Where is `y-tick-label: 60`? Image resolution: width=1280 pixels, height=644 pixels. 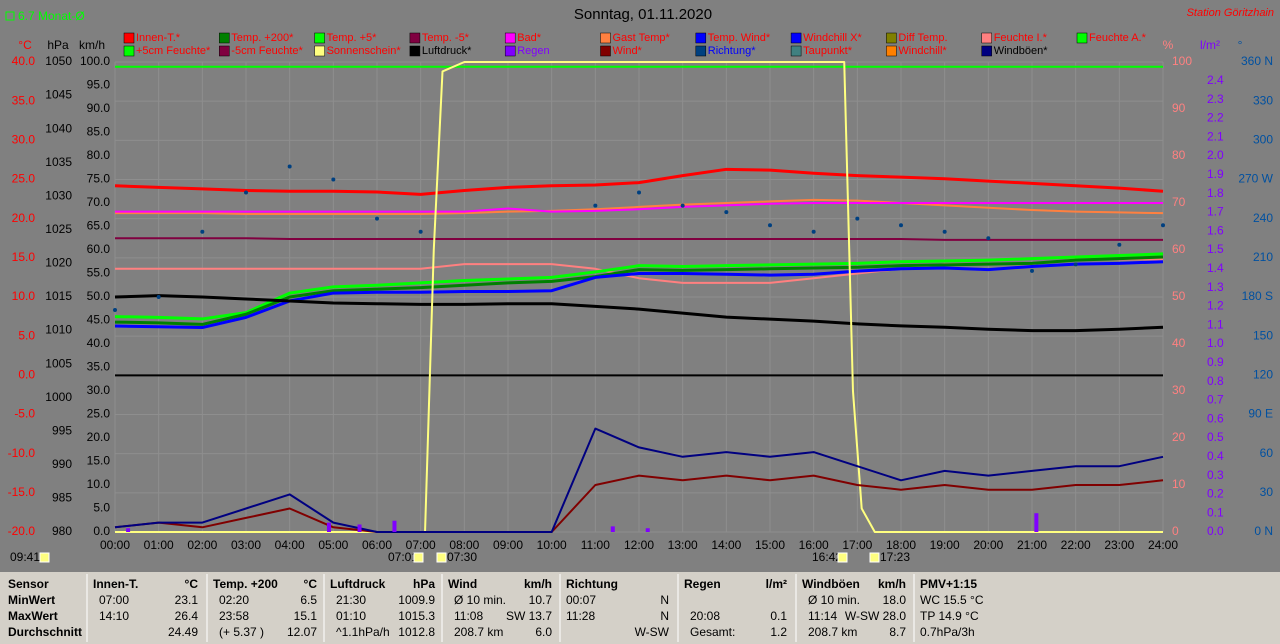
y-tick-label: 60 is located at coordinates (1267, 453).